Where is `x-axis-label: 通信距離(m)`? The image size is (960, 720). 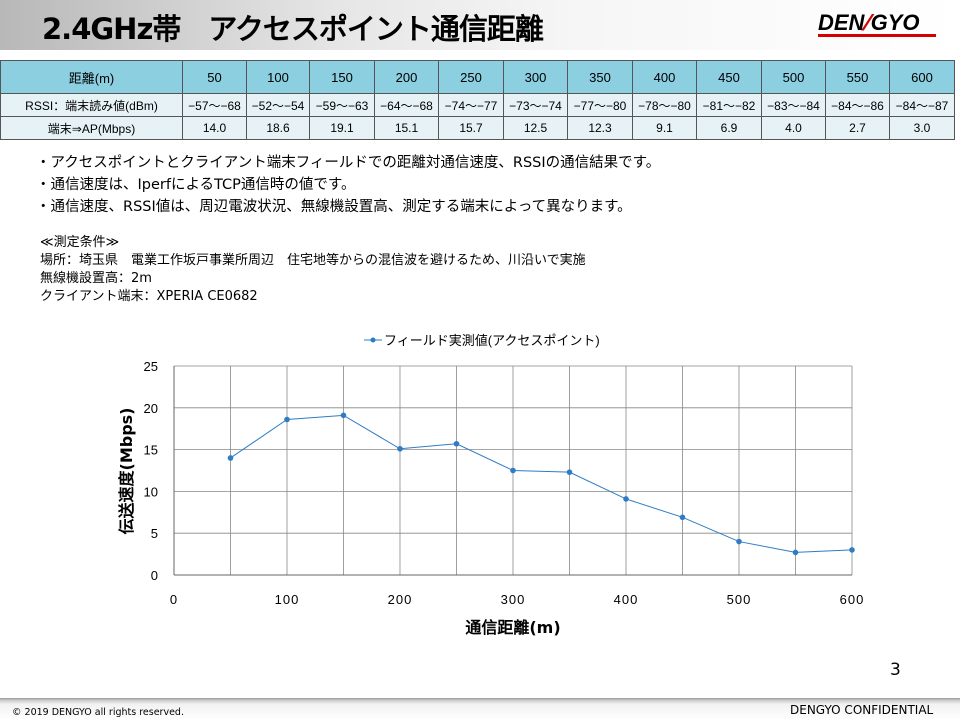
x-axis-label: 通信距離(m) is located at coordinates (512, 627).